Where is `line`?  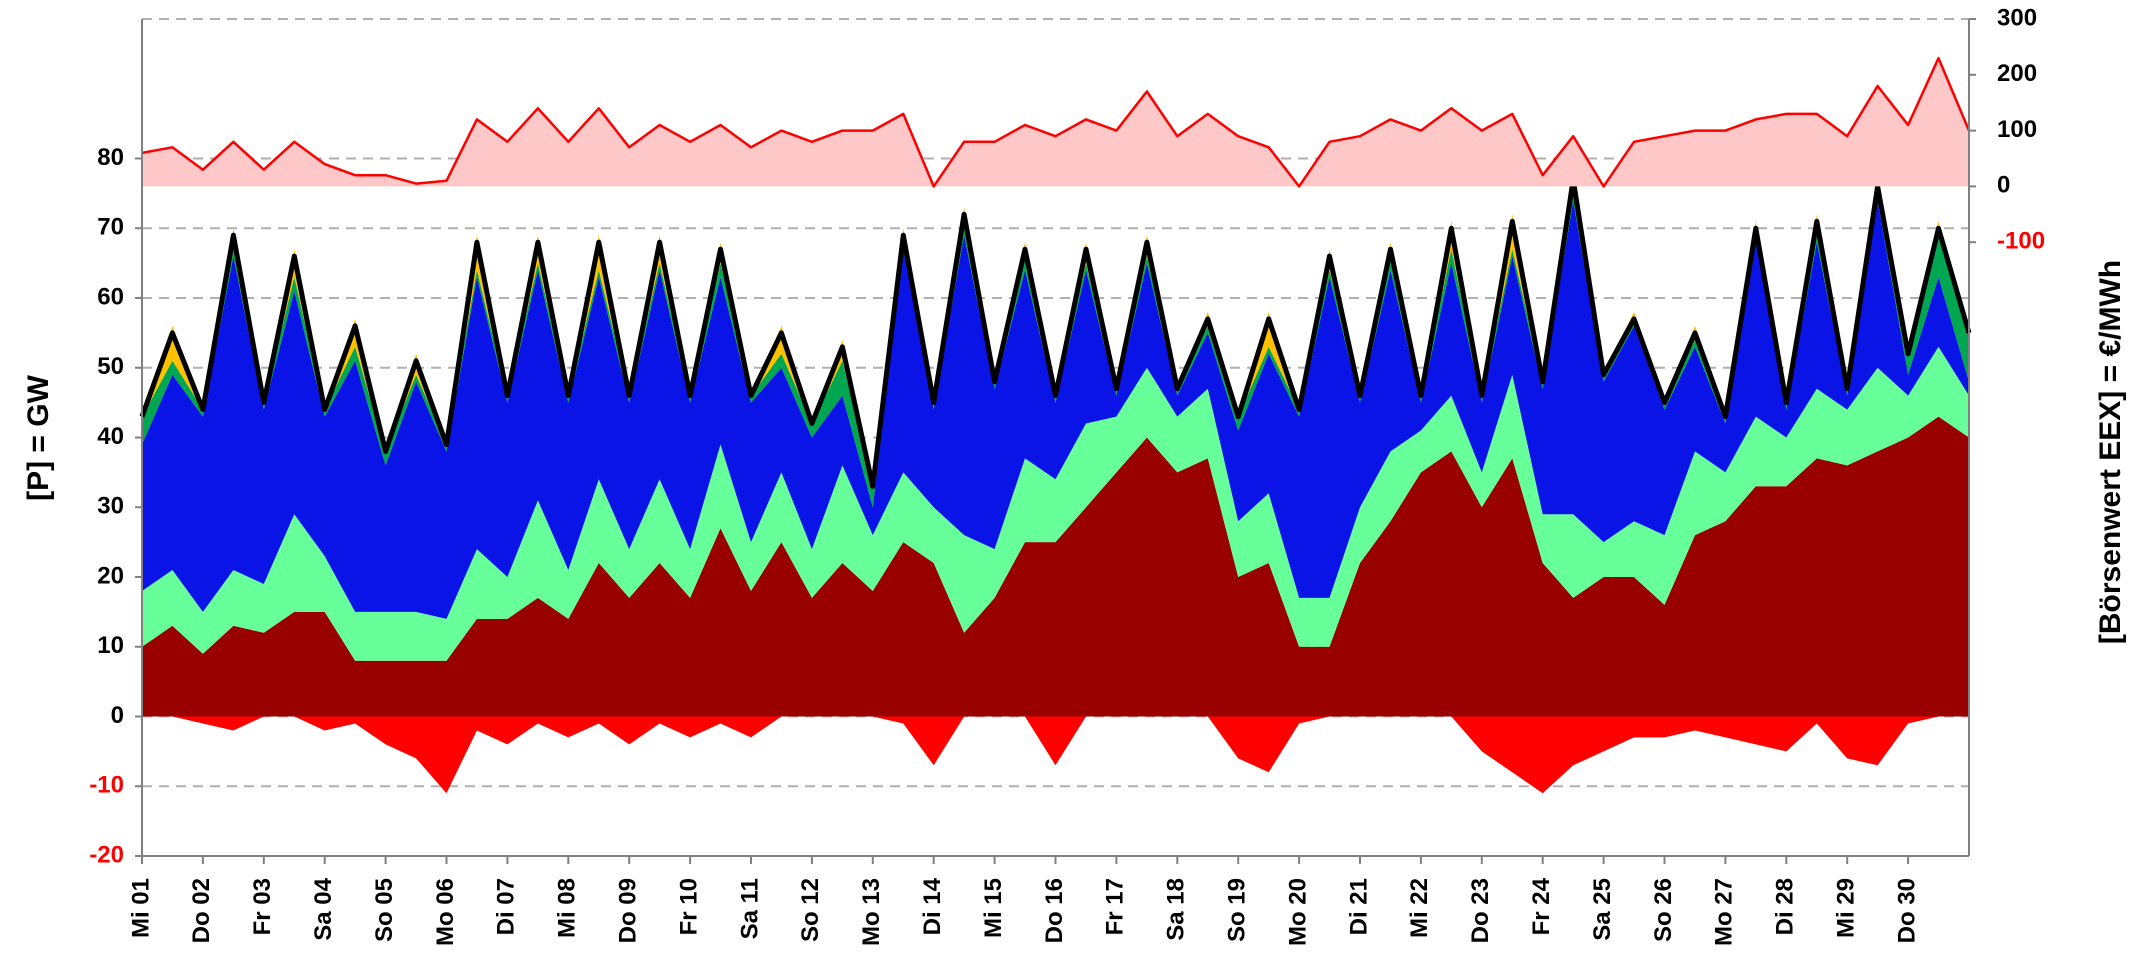
line is located at coordinates (1056, 122).